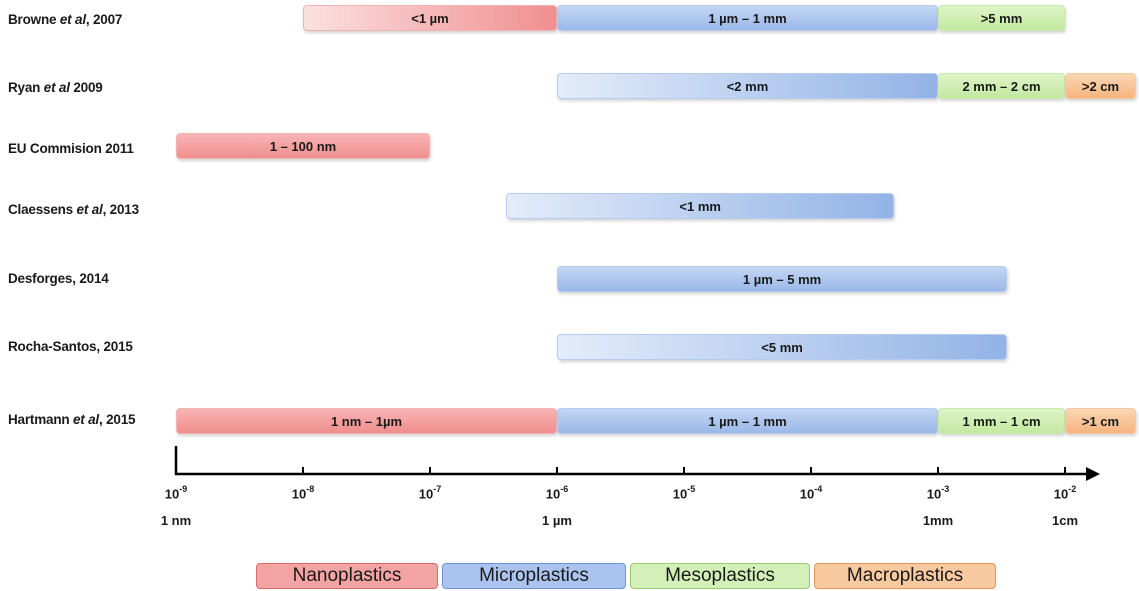 This screenshot has height=591, width=1139. Describe the element at coordinates (691, 489) in the screenshot. I see `tick-exponent: -5` at that location.